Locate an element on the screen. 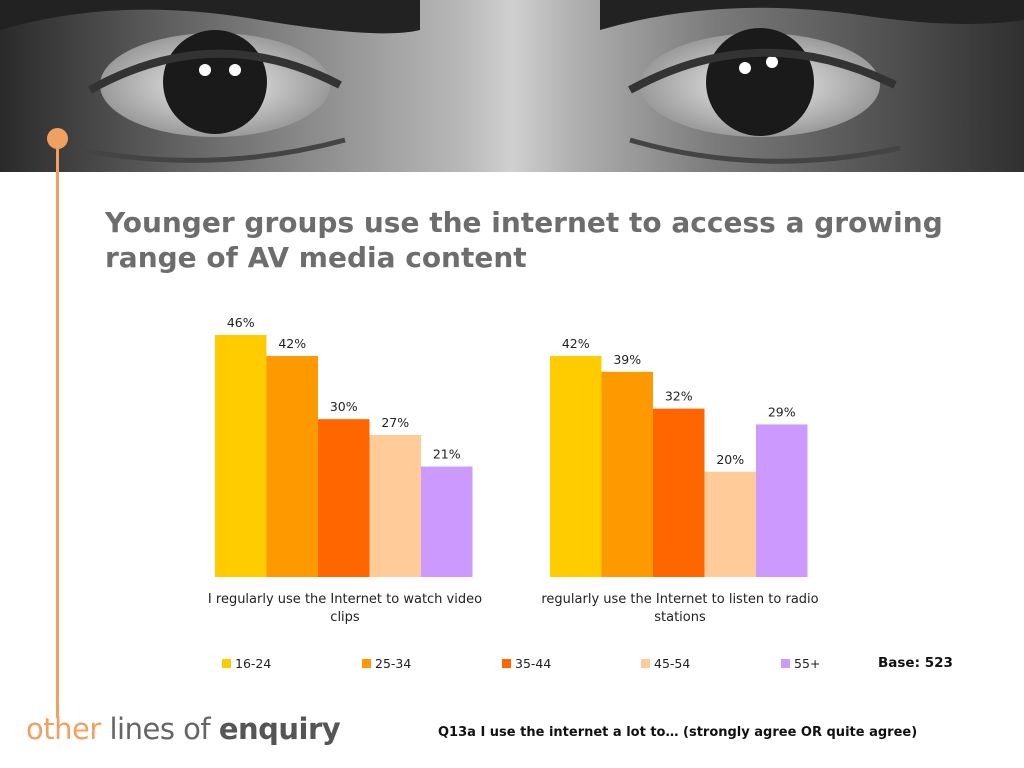  legend-label: 35-44 is located at coordinates (533, 663).